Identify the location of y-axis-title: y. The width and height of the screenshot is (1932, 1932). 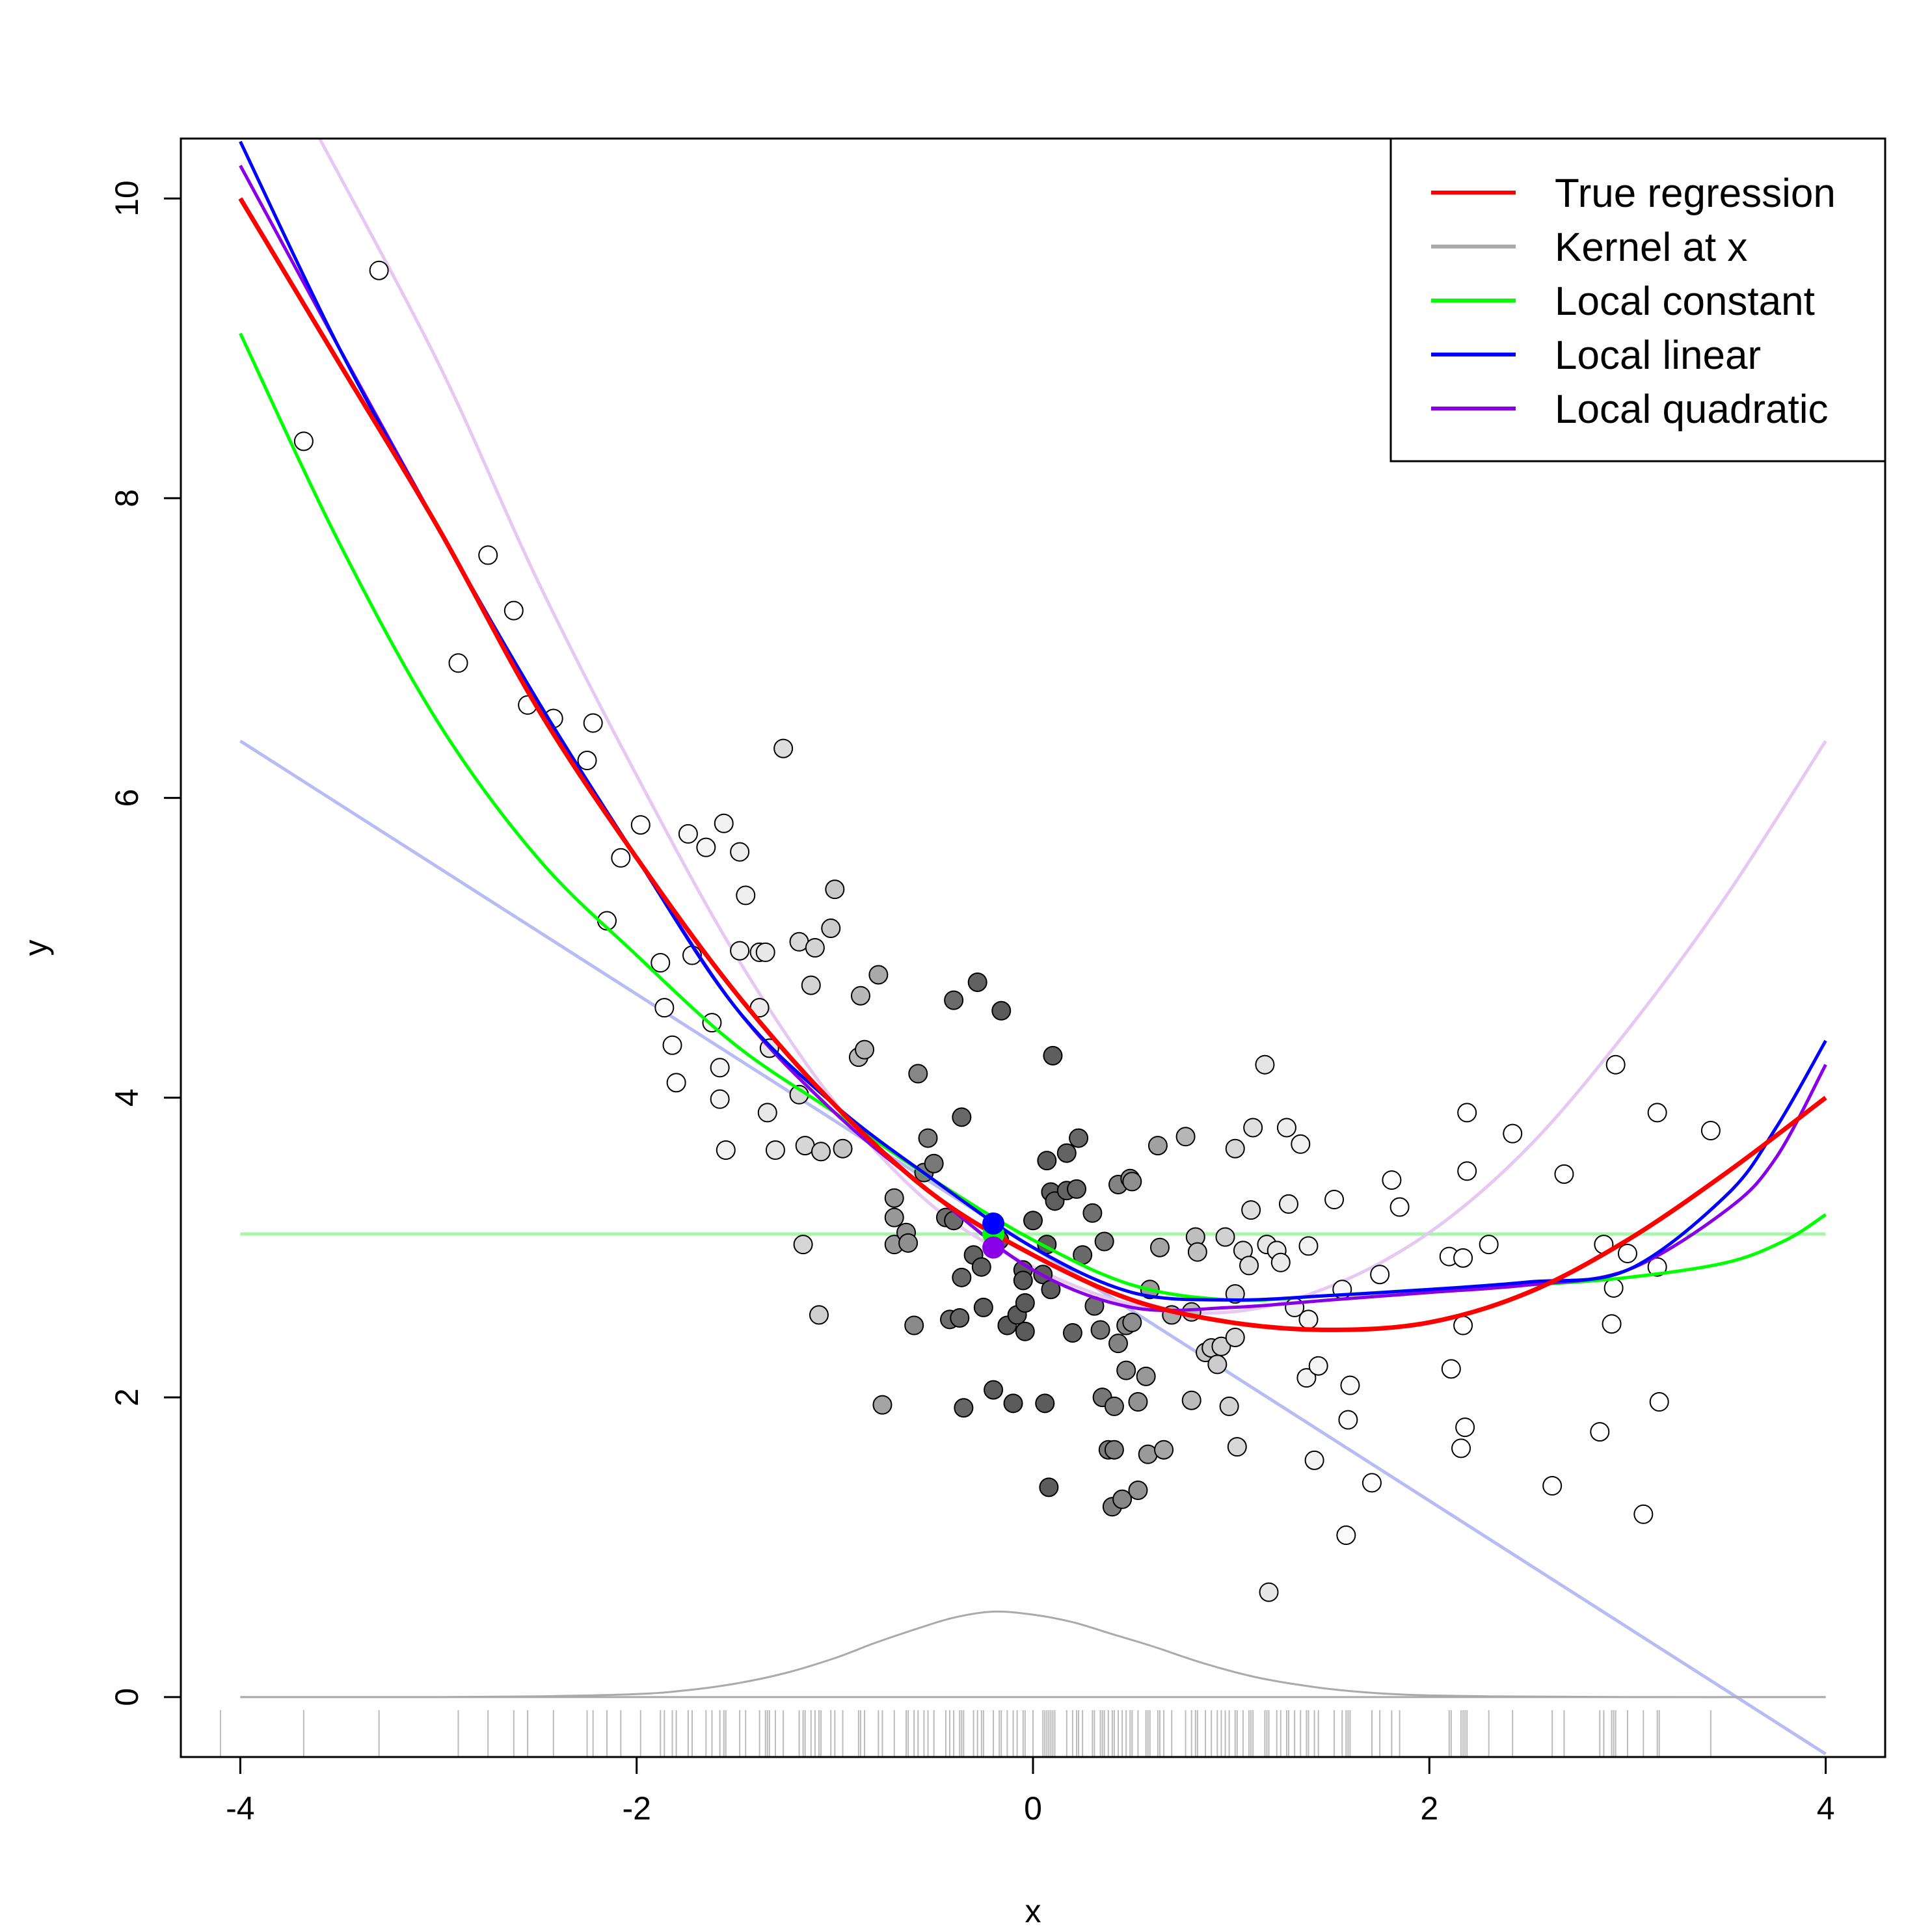
(36, 948).